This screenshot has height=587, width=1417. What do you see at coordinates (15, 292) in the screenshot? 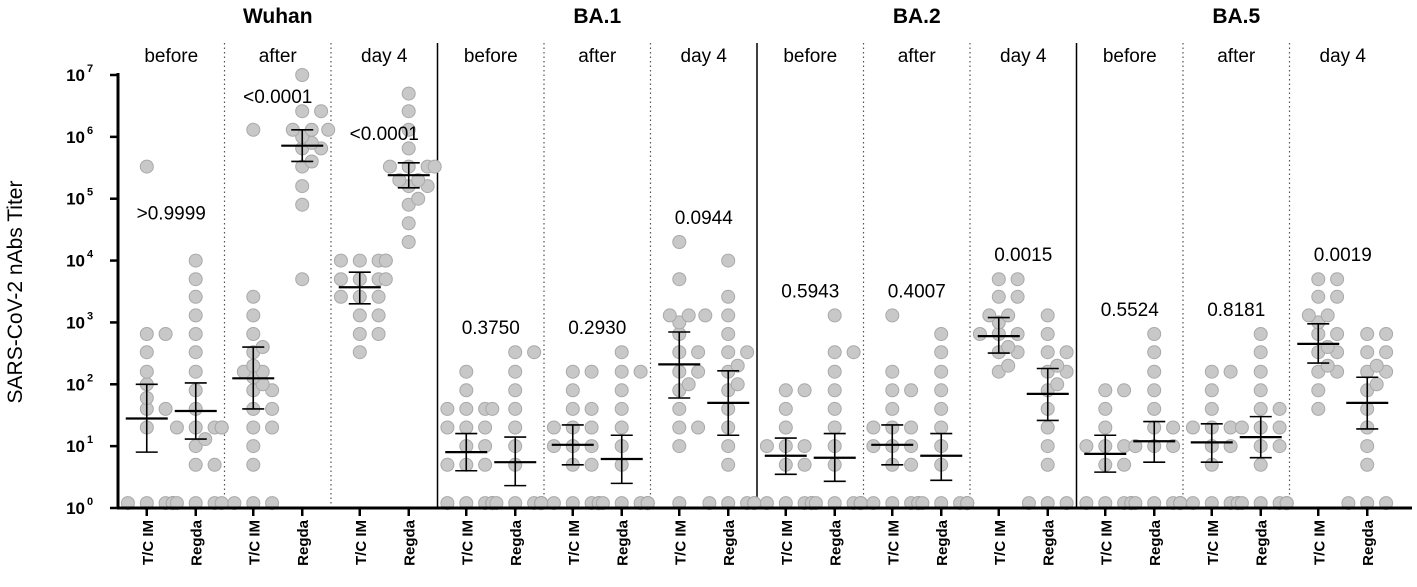
I see `y-axis-title-group: SARS-CoV-2 nAbs Titer` at bounding box center [15, 292].